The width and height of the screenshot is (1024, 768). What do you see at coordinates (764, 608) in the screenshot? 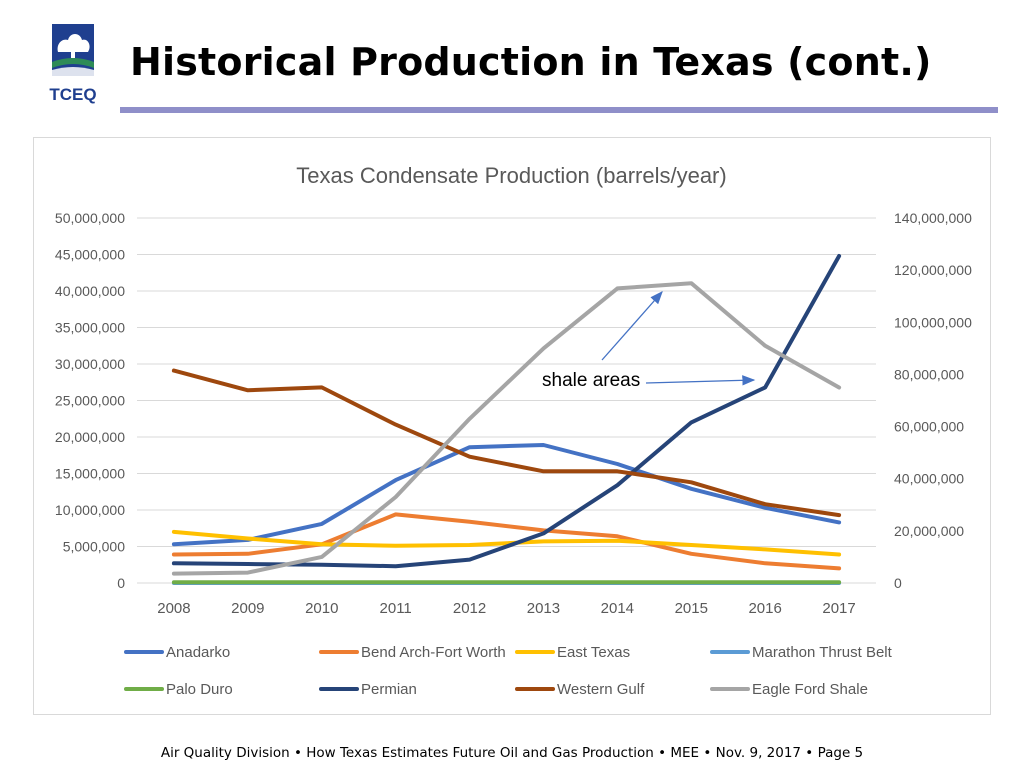
I see `x-axis-tick-label: 2016` at bounding box center [764, 608].